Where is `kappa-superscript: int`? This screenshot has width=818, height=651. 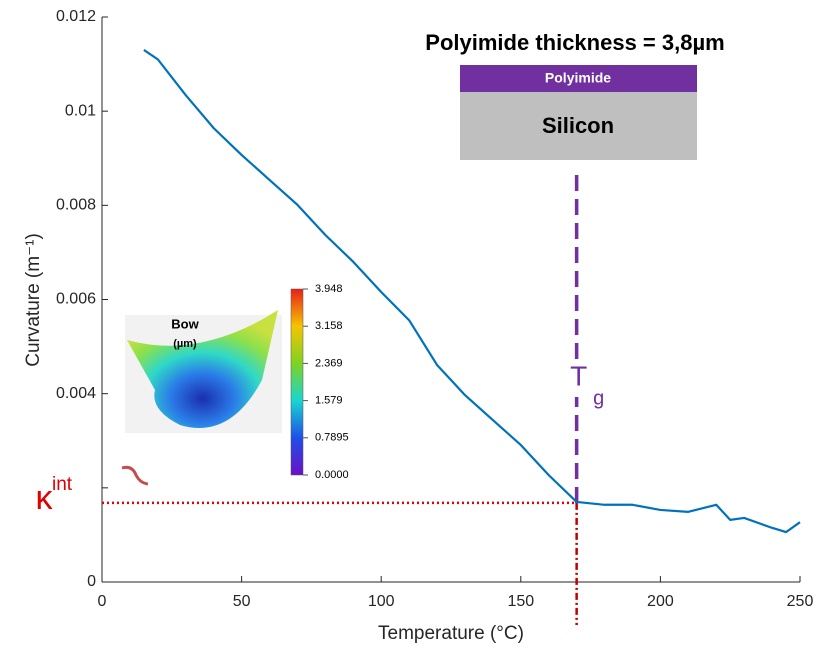 kappa-superscript: int is located at coordinates (62, 484).